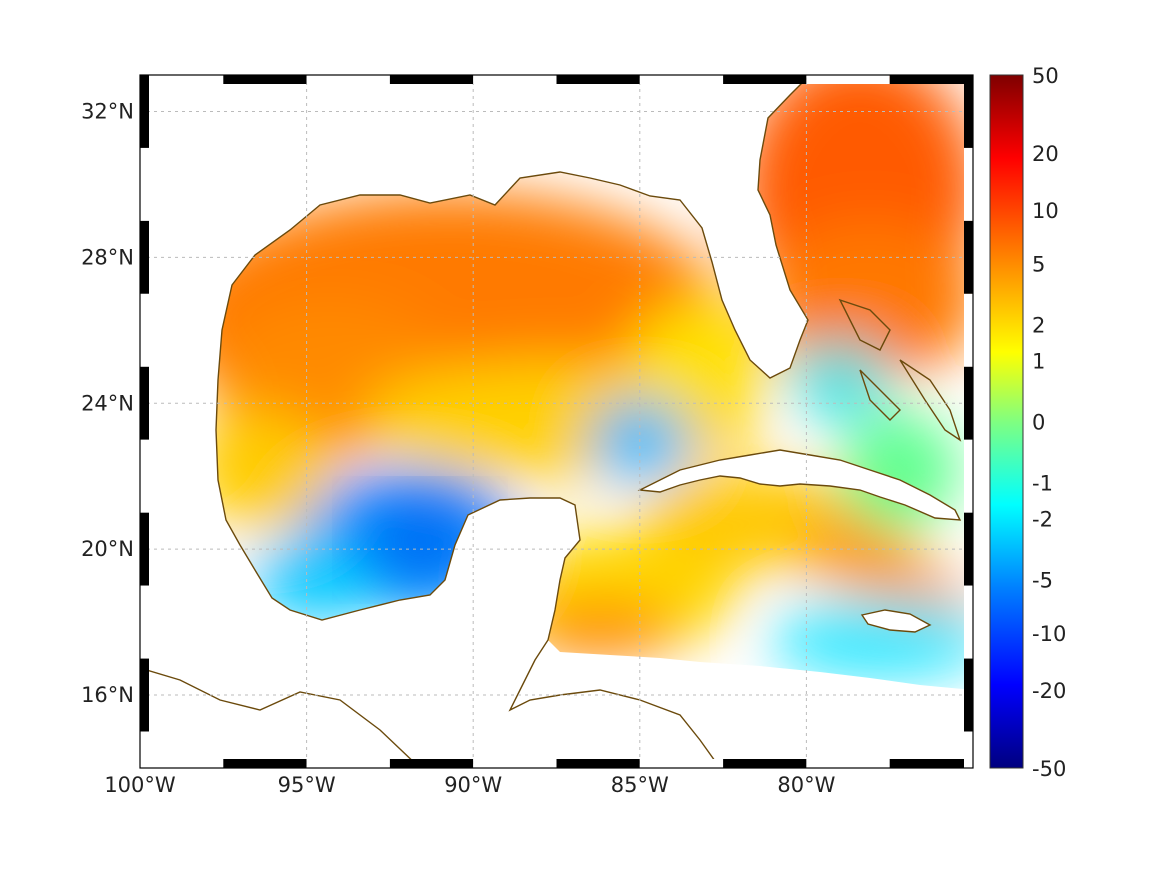 The width and height of the screenshot is (1167, 875). Describe the element at coordinates (806, 785) in the screenshot. I see `longitude-tick-label: 80°W` at that location.